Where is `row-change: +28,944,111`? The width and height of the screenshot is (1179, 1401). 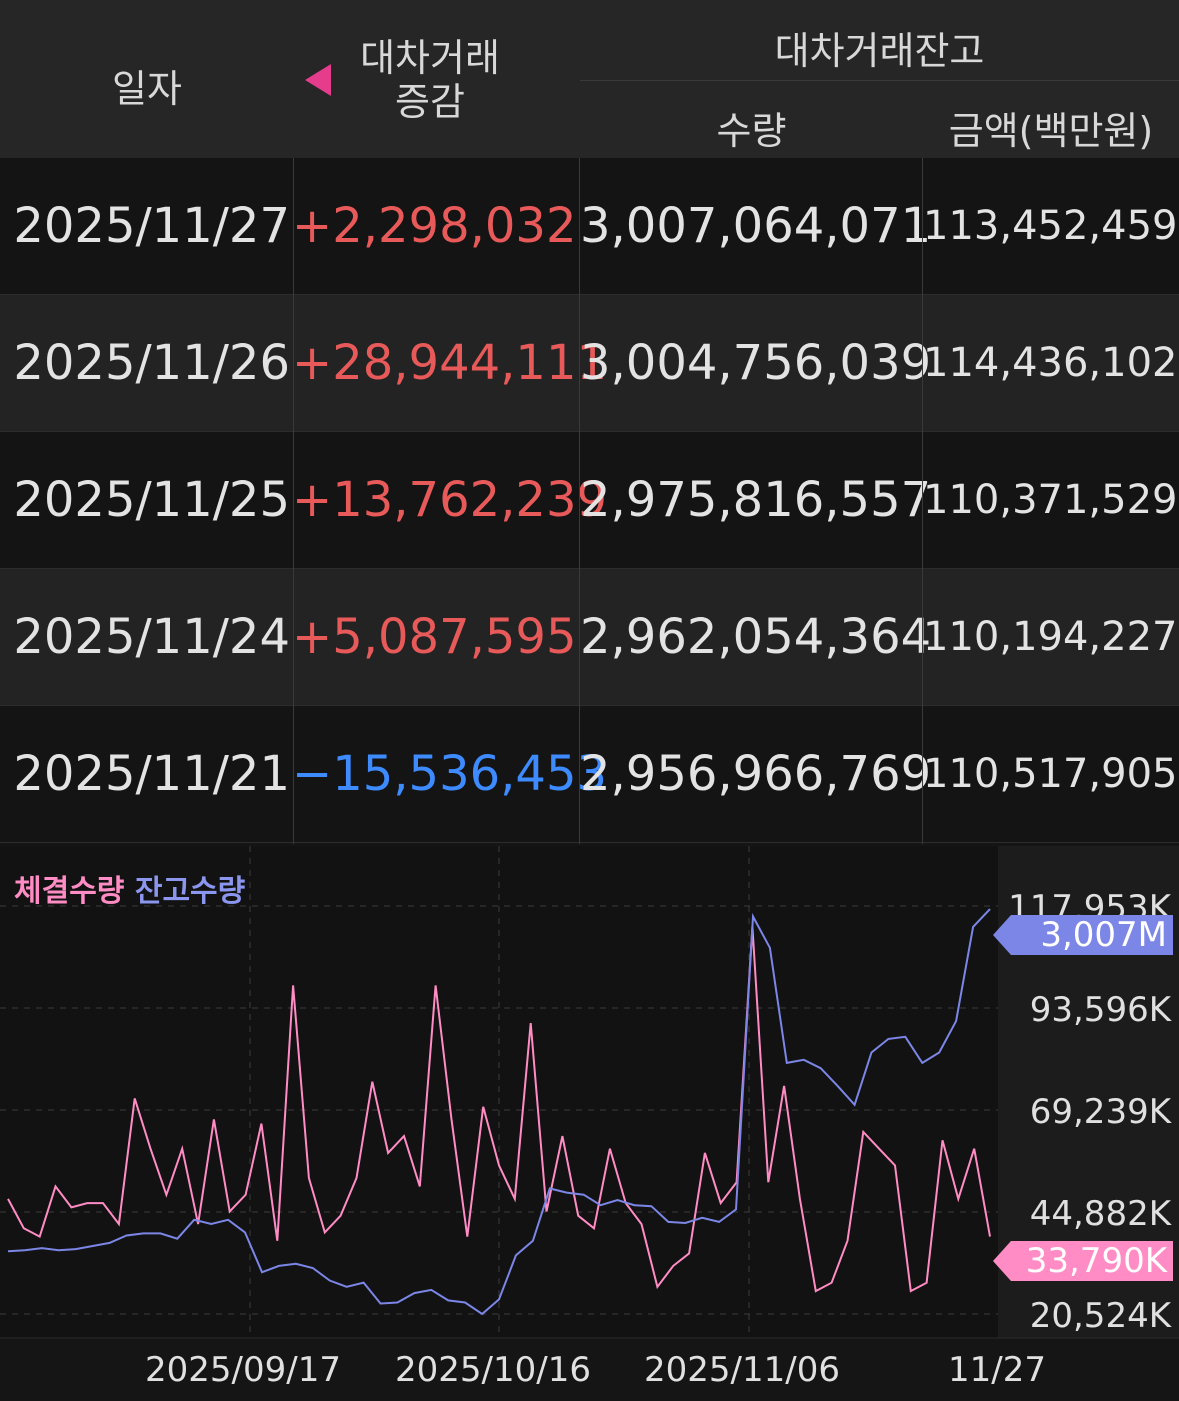
row-change: +28,944,111 is located at coordinates (450, 363).